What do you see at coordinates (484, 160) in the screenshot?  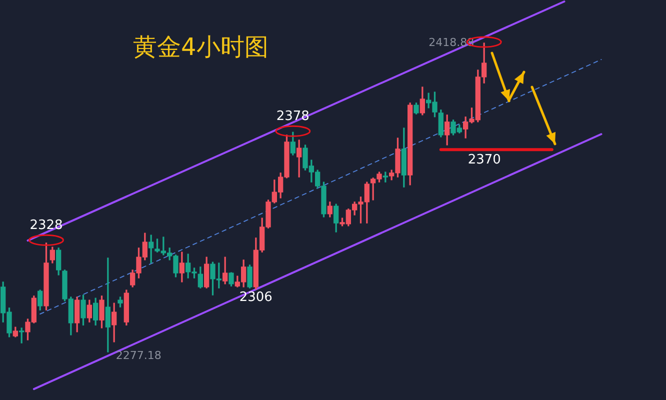 I see `series-label: 2370` at bounding box center [484, 160].